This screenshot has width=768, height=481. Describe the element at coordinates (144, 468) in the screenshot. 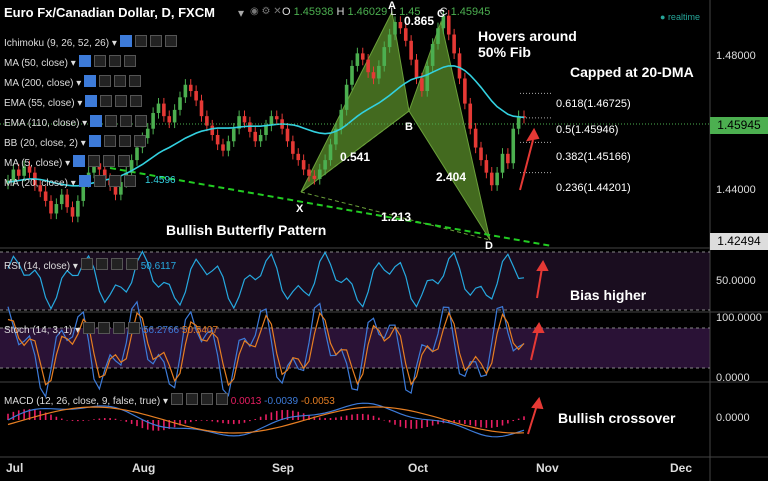

I see `month-label: Aug` at that location.